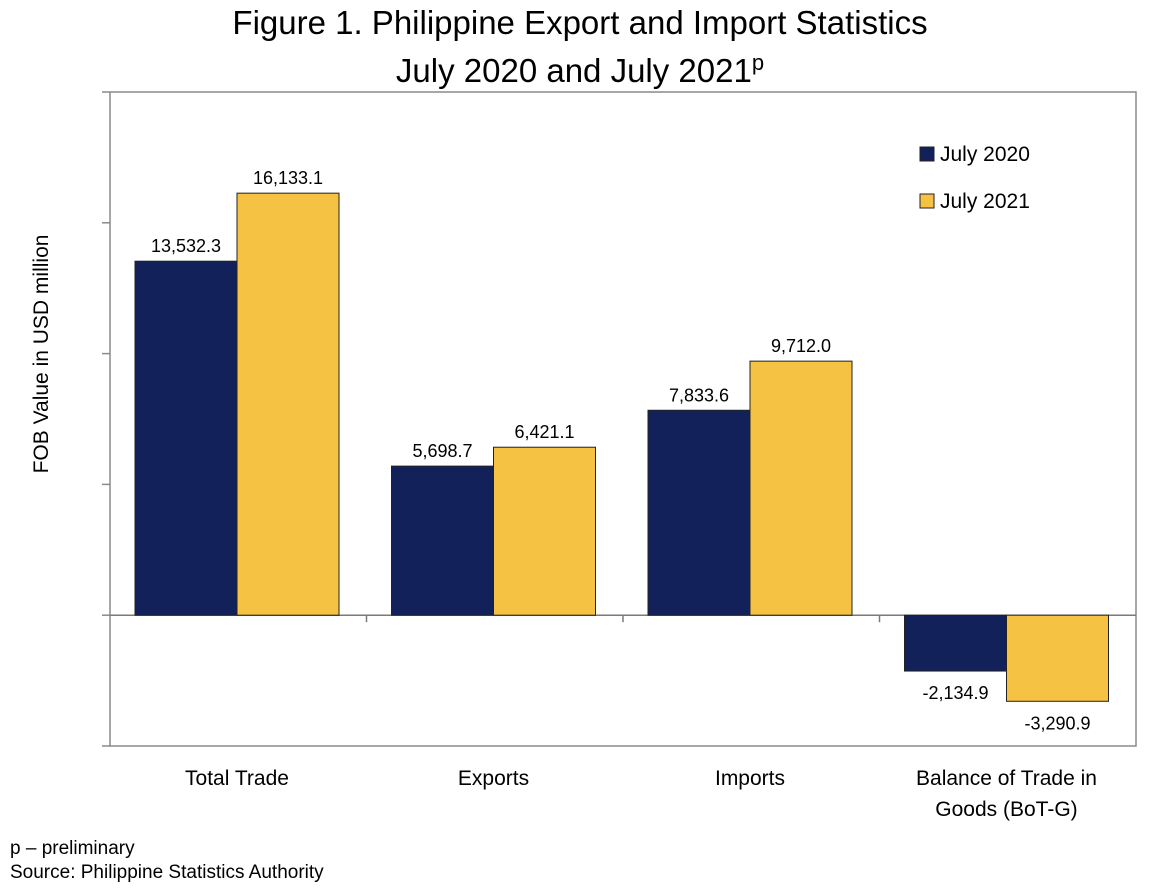  I want to click on x-tick-label: Imports, so click(750, 778).